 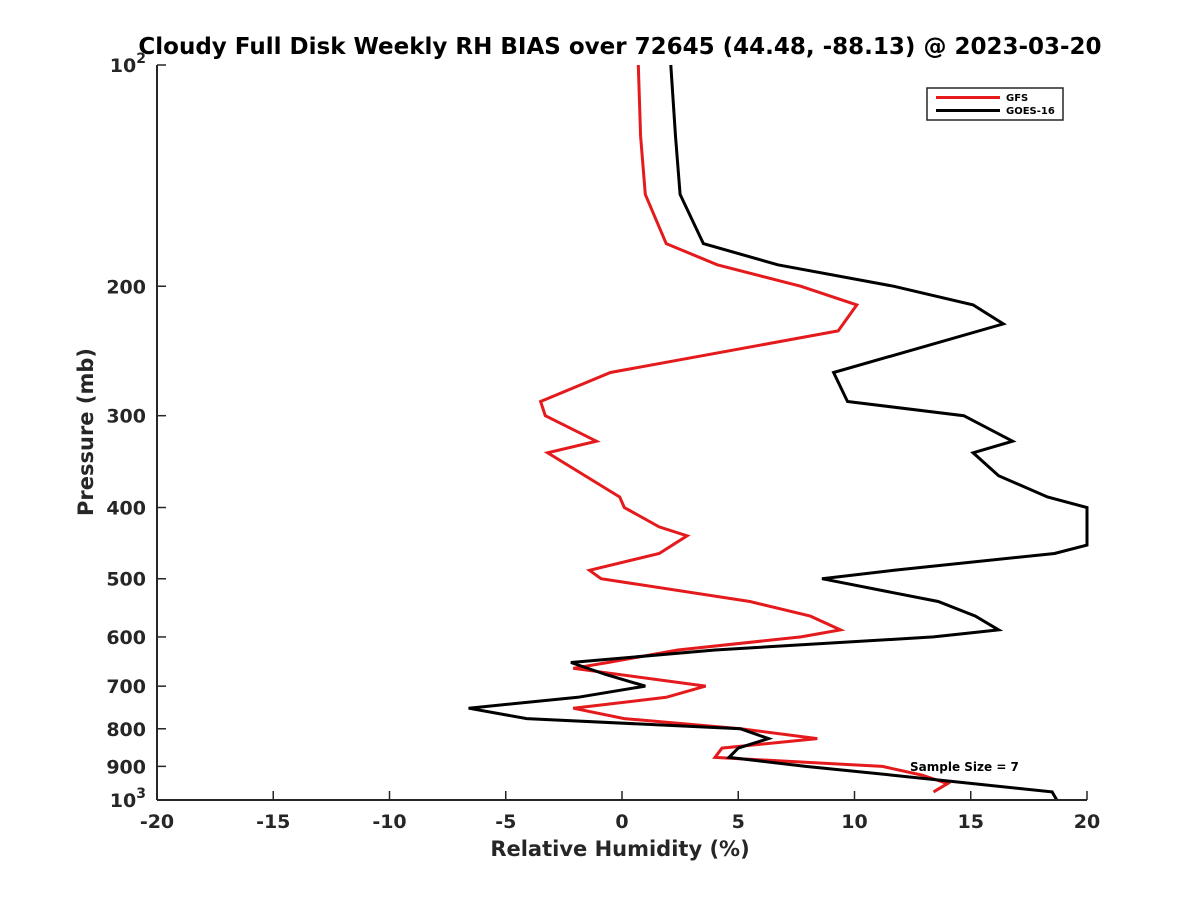 What do you see at coordinates (854, 822) in the screenshot?
I see `x-tick-label: 10` at bounding box center [854, 822].